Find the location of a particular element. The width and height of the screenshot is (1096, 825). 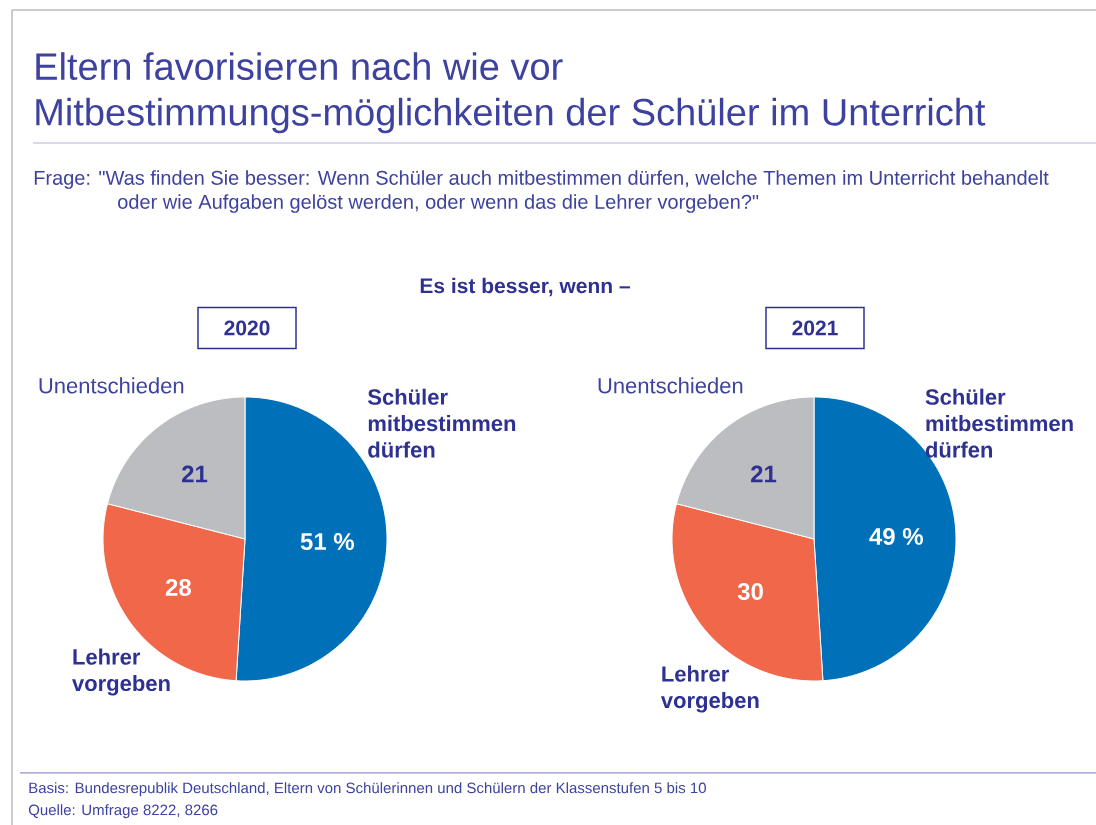

chart-title: 2021 is located at coordinates (815, 328).